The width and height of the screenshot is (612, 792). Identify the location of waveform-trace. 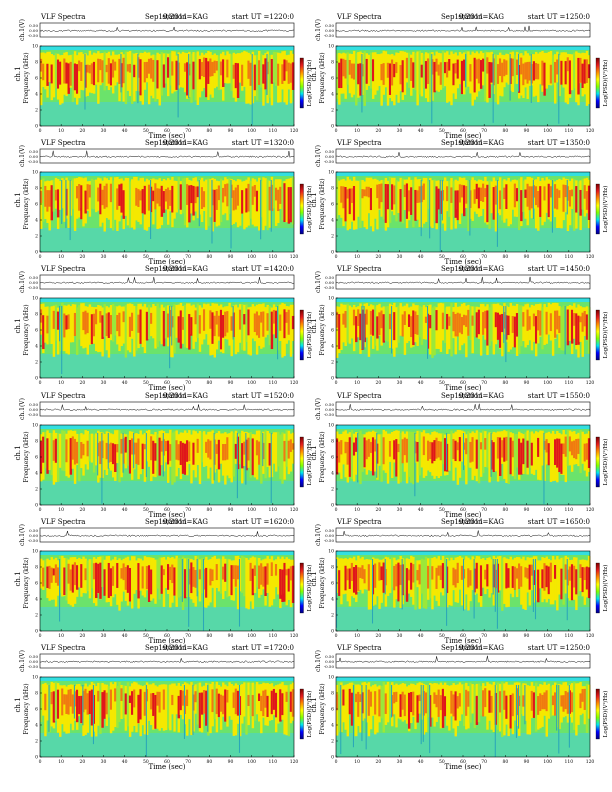
(463, 659).